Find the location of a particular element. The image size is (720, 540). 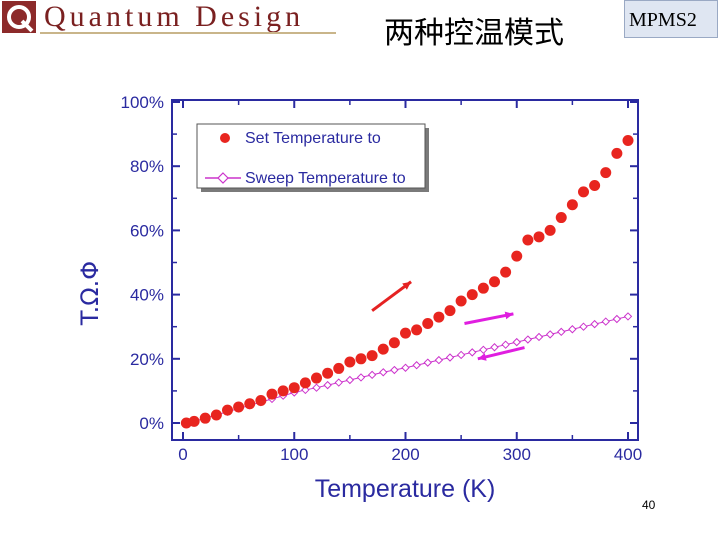

mpms-tag: MPMS2 is located at coordinates (671, 19).